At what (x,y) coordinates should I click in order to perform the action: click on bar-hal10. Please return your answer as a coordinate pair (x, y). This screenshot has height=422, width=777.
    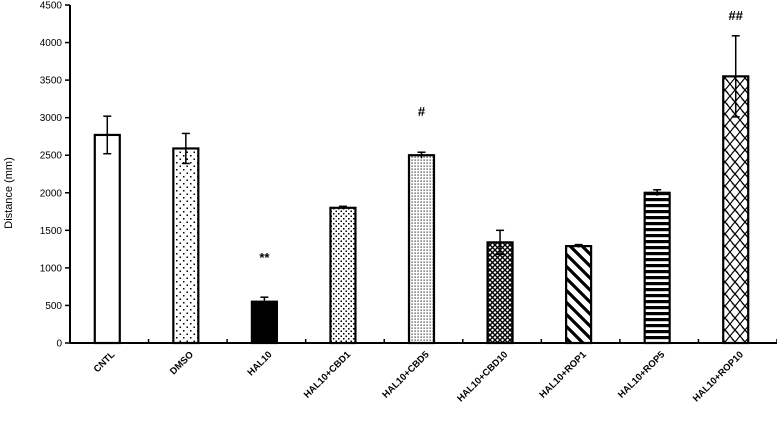
    Looking at the image, I should click on (264, 320).